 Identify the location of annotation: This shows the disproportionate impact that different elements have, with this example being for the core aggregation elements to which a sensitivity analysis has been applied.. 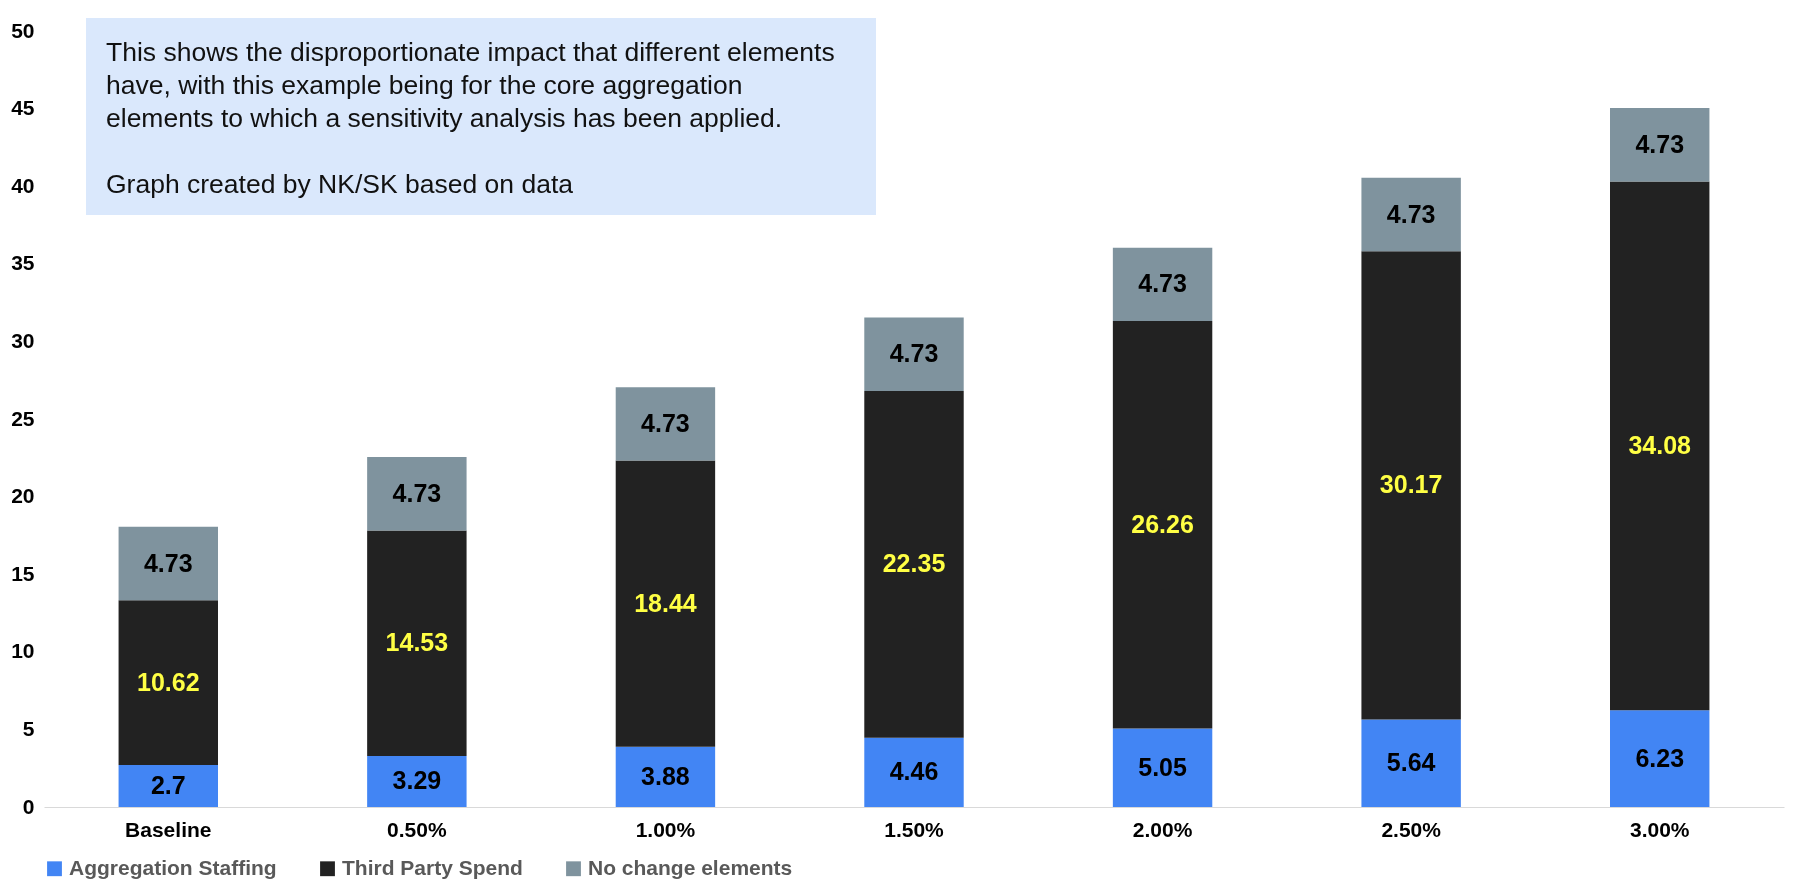
(471, 85).